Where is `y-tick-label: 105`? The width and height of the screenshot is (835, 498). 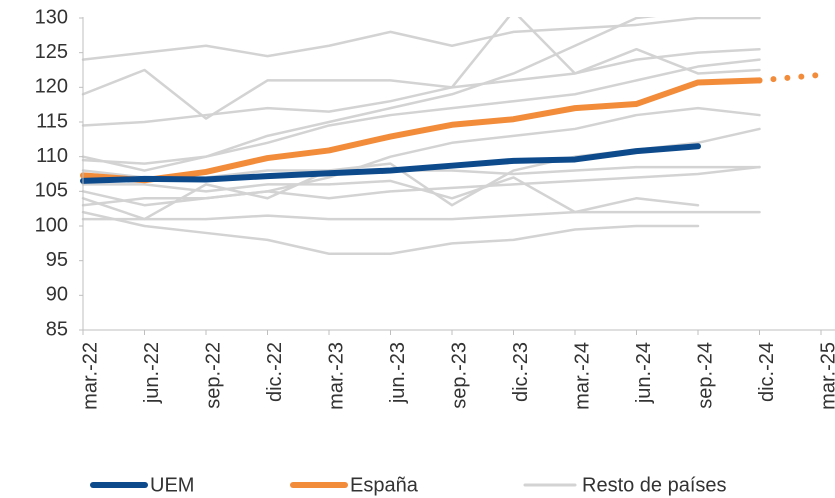 y-tick-label: 105 is located at coordinates (51, 191).